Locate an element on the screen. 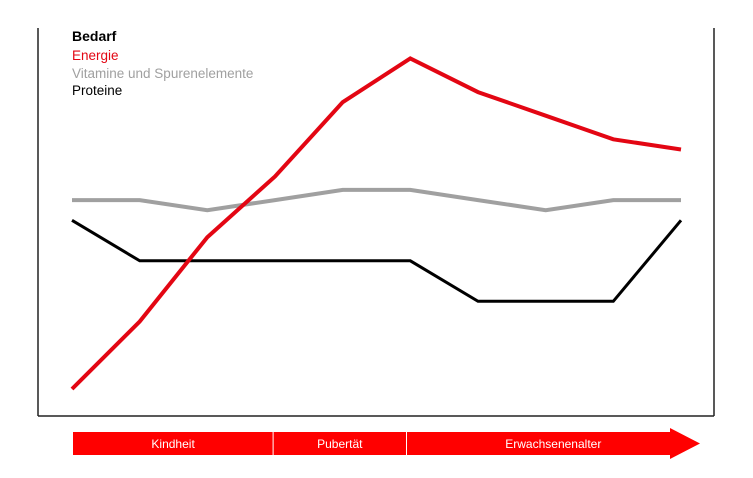  phase-label-1: Kindheit is located at coordinates (173, 444).